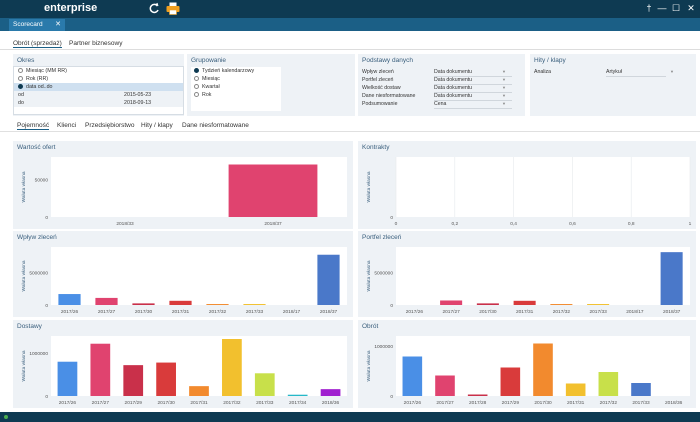  I want to click on tab-pojemnosc: Pojemność, so click(33, 126).